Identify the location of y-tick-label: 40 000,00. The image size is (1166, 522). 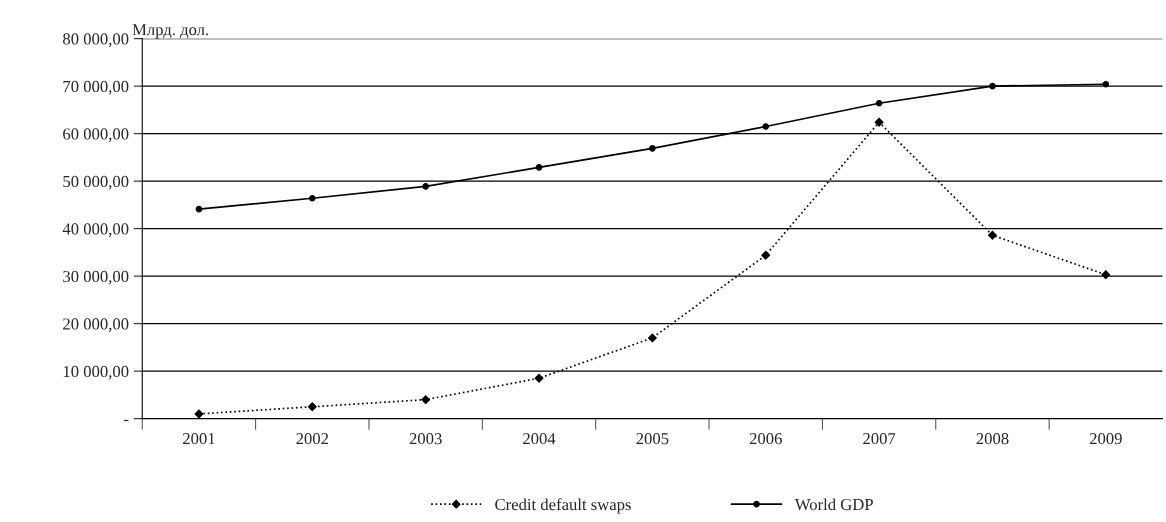
(95, 230).